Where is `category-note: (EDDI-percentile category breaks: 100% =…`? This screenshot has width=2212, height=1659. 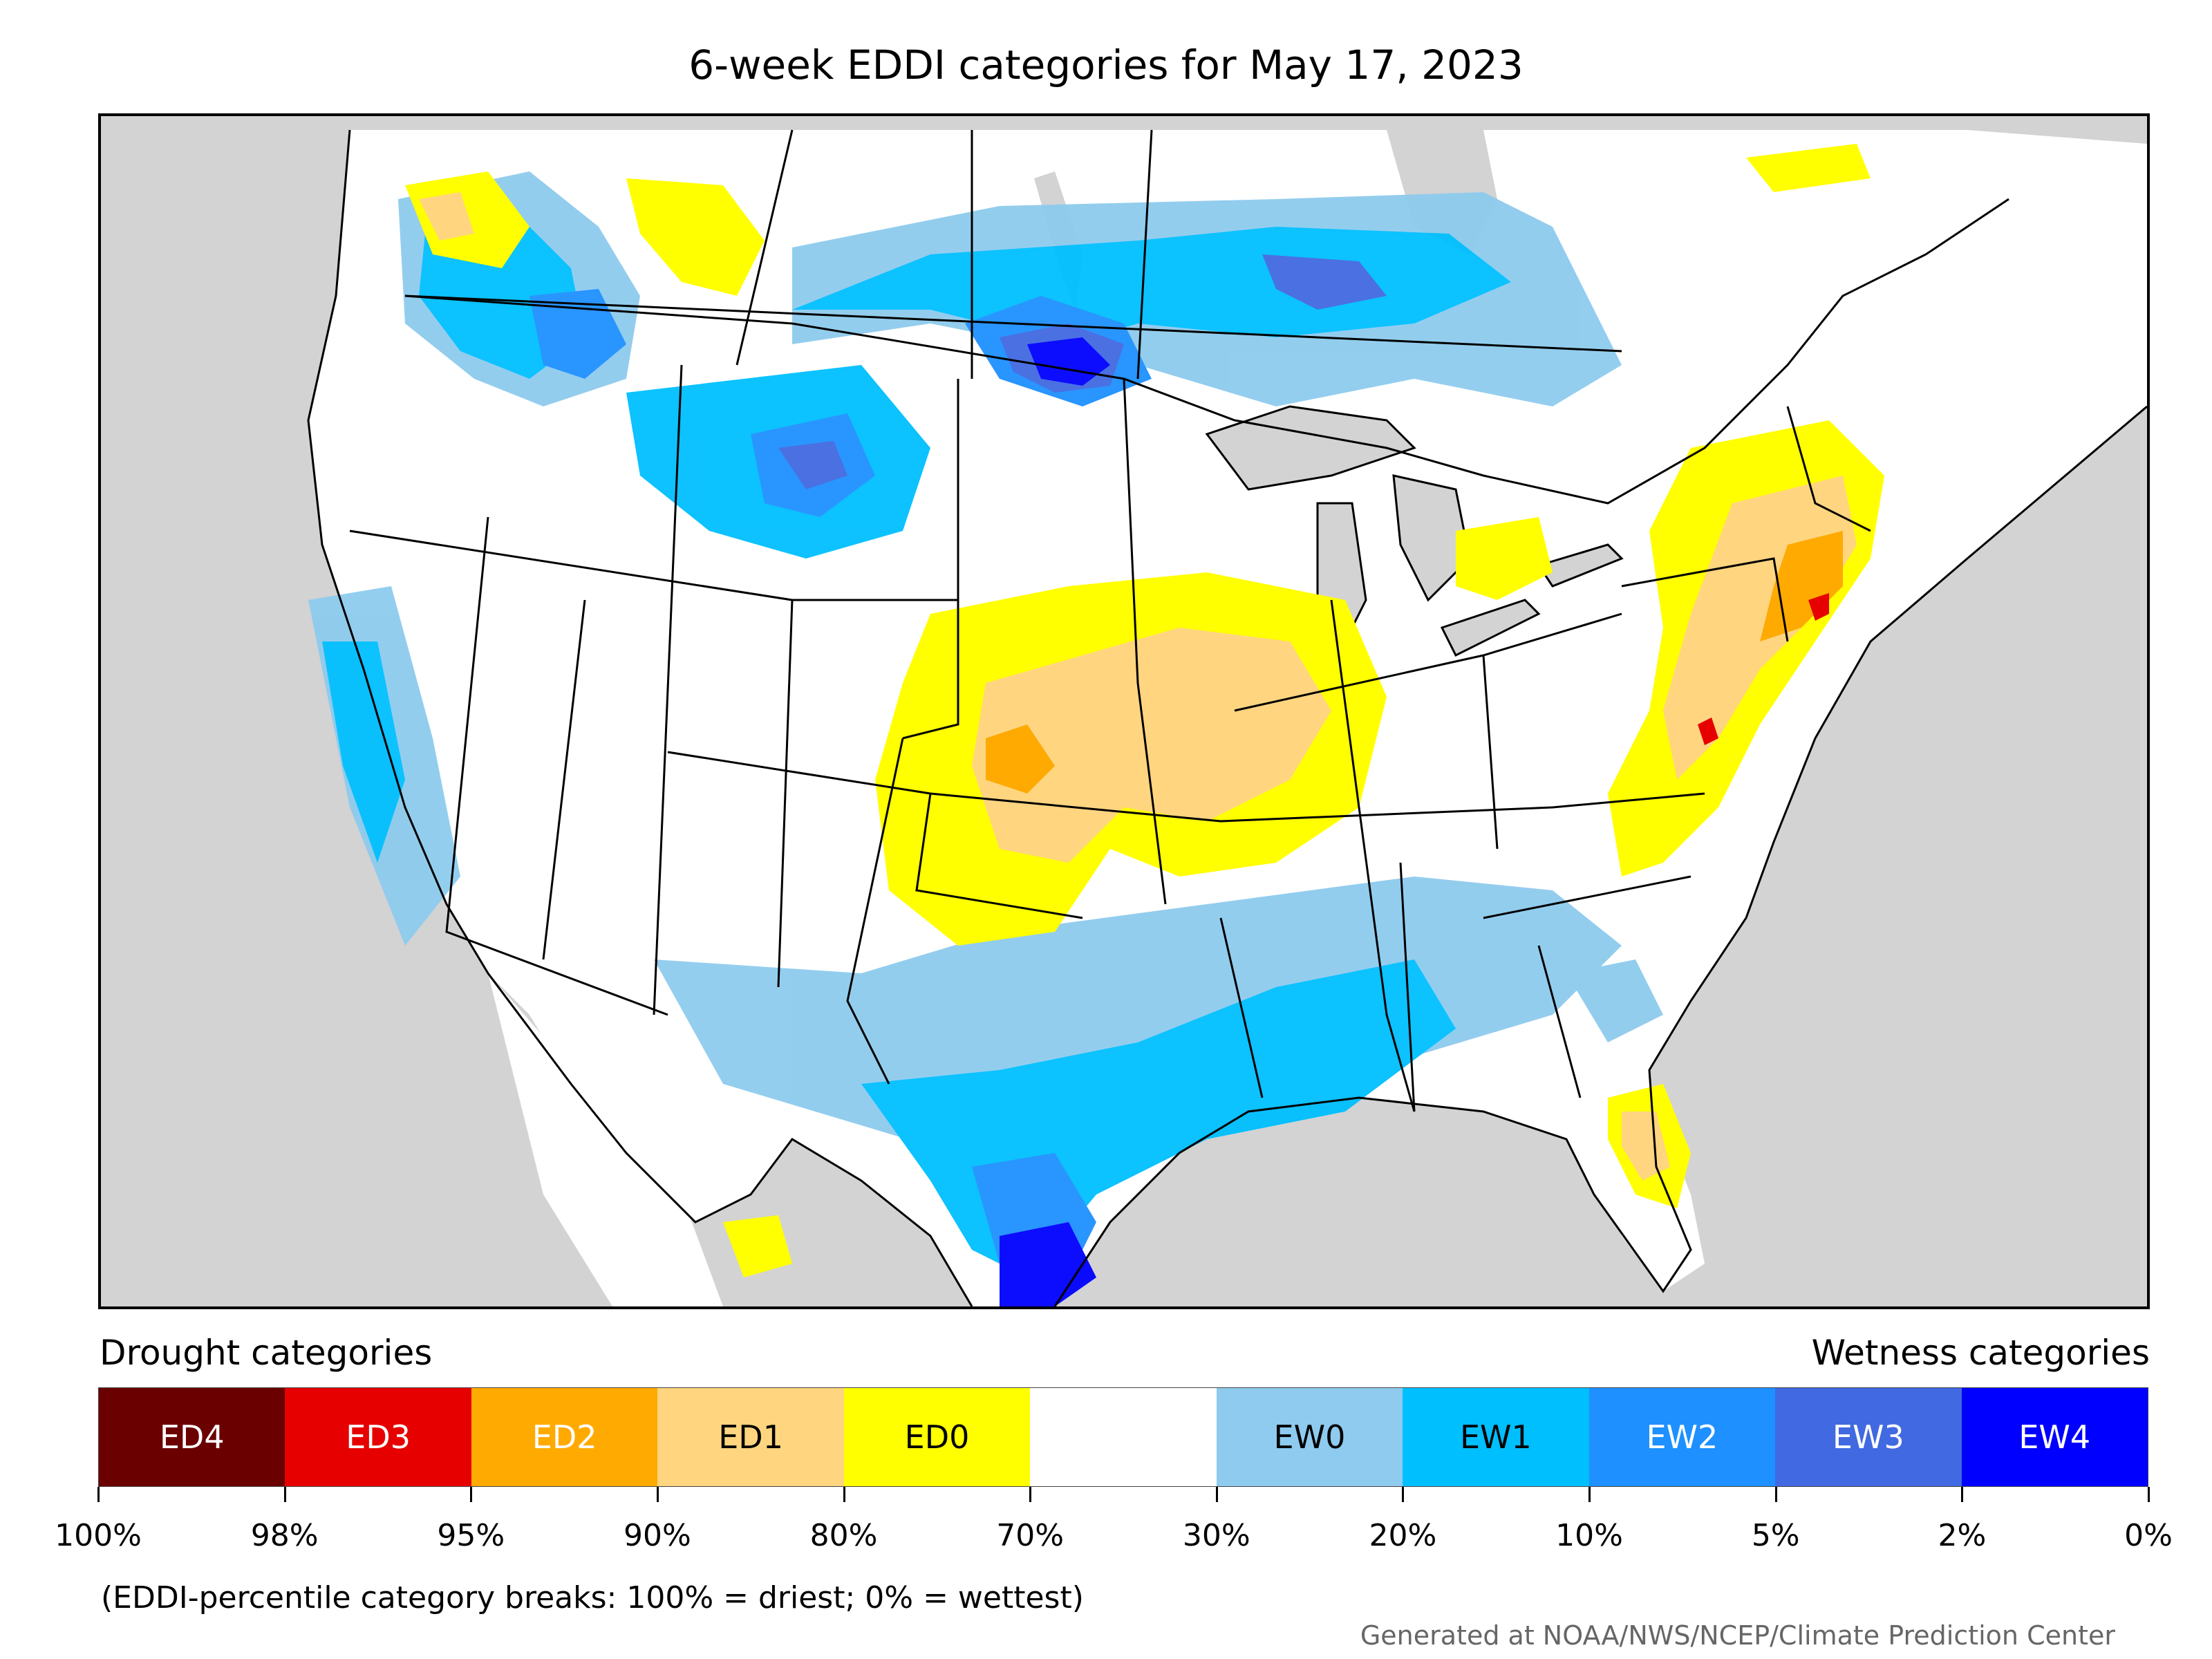
category-note: (EDDI-percentile category breaks: 100% =… is located at coordinates (592, 1597).